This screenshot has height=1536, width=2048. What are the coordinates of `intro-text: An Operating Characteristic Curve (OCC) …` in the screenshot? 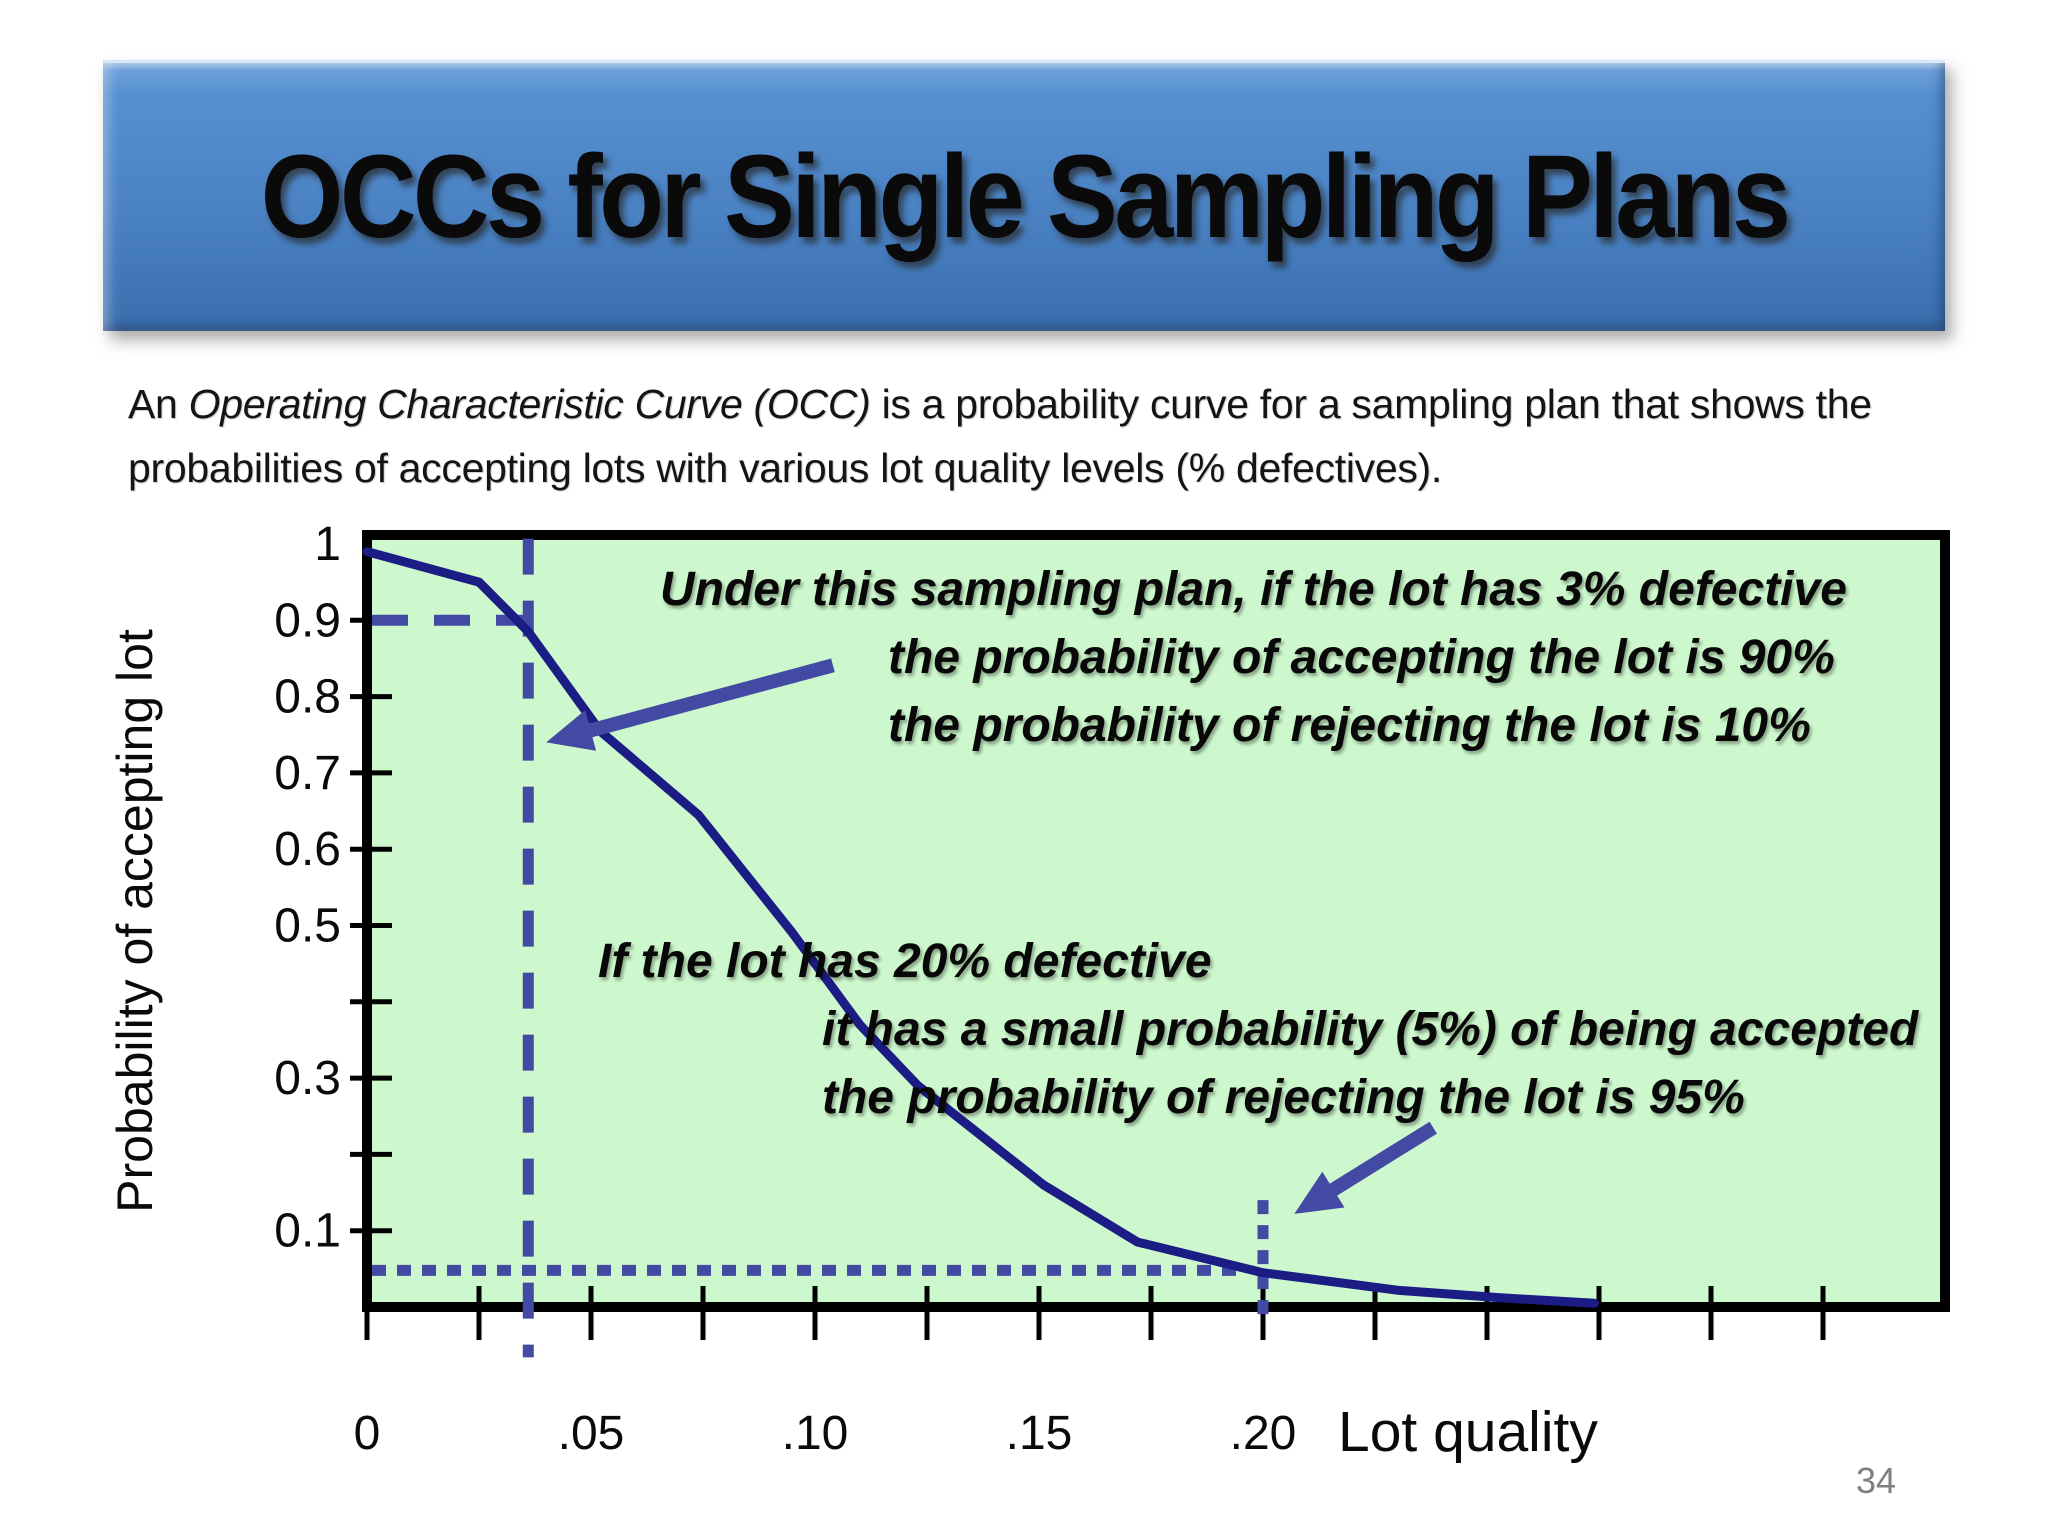 It's located at (1038, 436).